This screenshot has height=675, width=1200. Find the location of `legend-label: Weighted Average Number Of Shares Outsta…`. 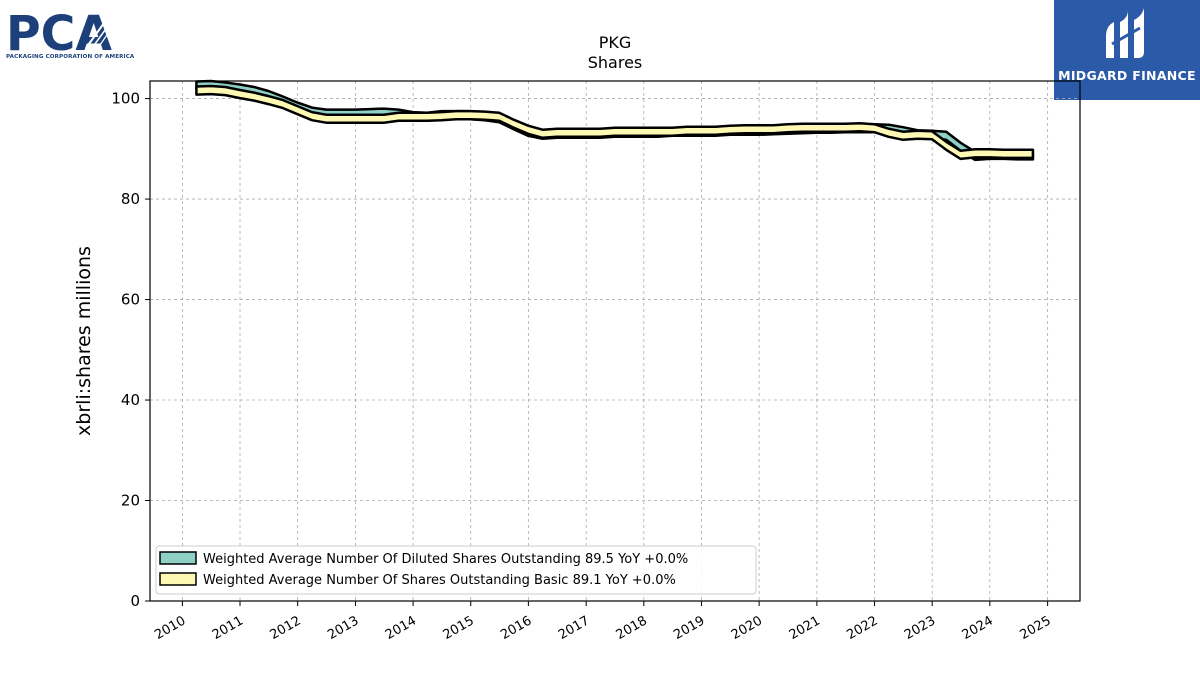

legend-label: Weighted Average Number Of Shares Outsta… is located at coordinates (439, 580).